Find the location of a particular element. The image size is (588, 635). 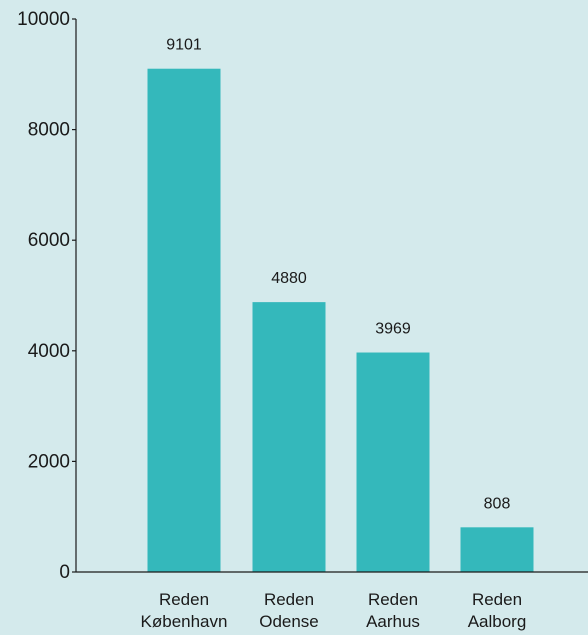

x-category-label: Odense is located at coordinates (289, 621).